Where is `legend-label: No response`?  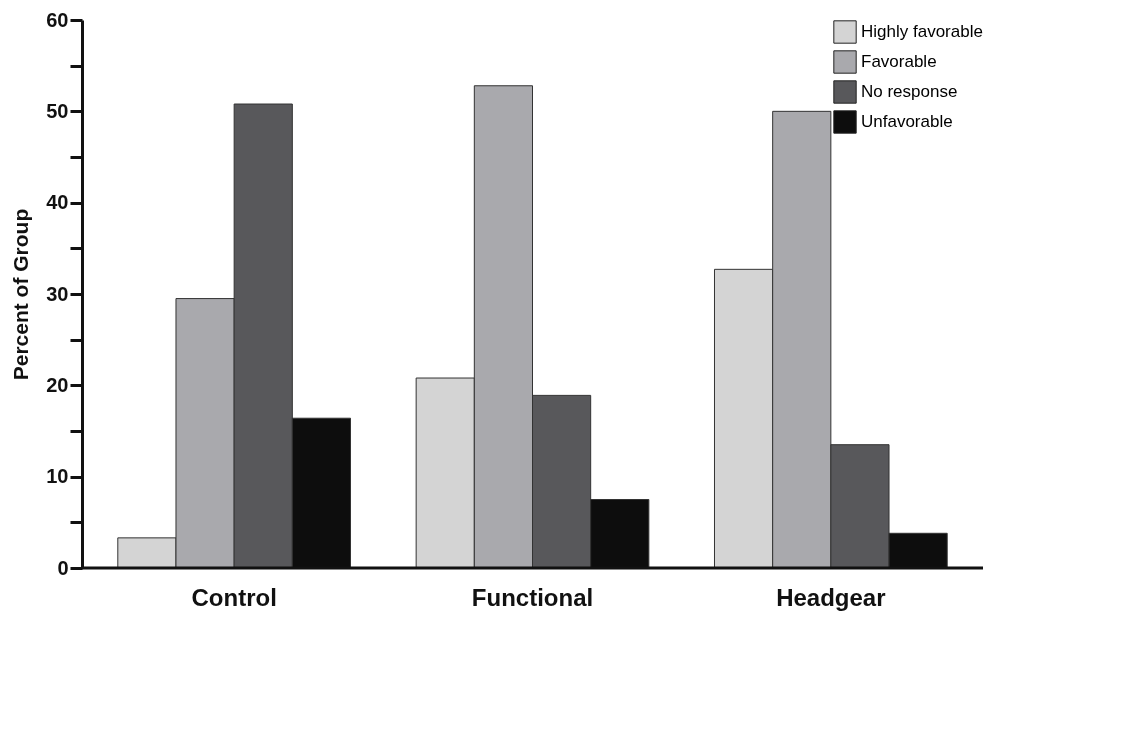 legend-label: No response is located at coordinates (909, 91).